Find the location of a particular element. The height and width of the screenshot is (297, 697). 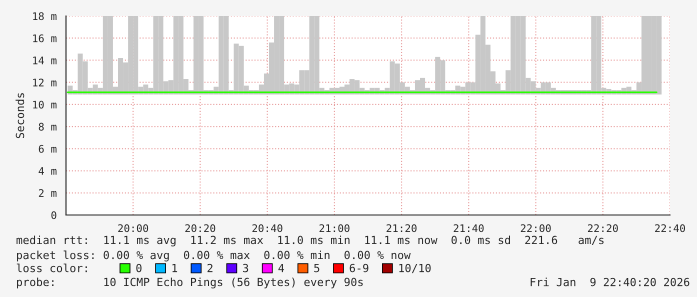

text: probe: 10 ICMP Echo Pings (56 Bytes) every 90s is located at coordinates (190, 283).